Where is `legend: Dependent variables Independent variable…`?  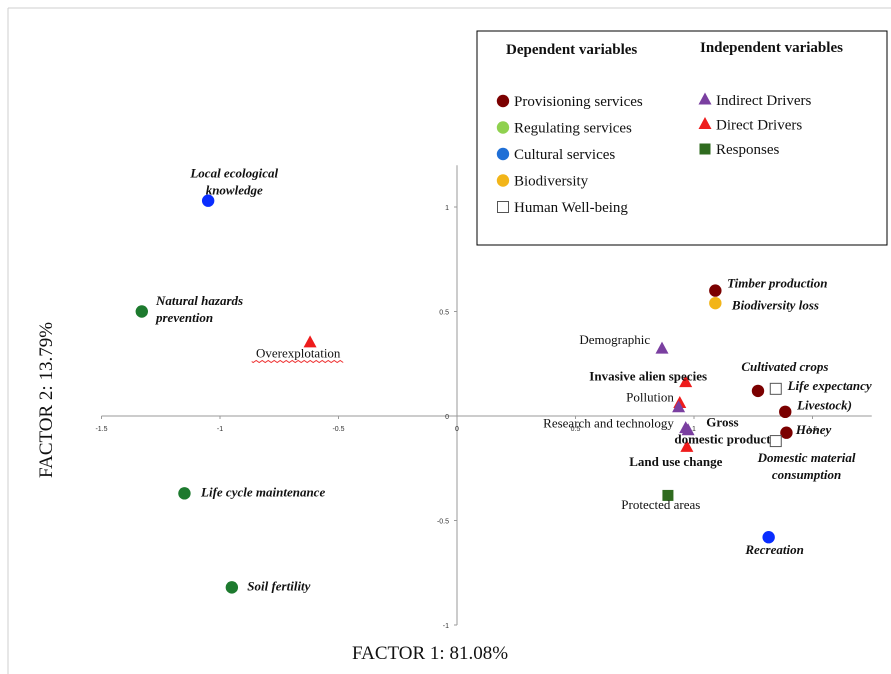
legend: Dependent variables Independent variable… is located at coordinates (682, 138).